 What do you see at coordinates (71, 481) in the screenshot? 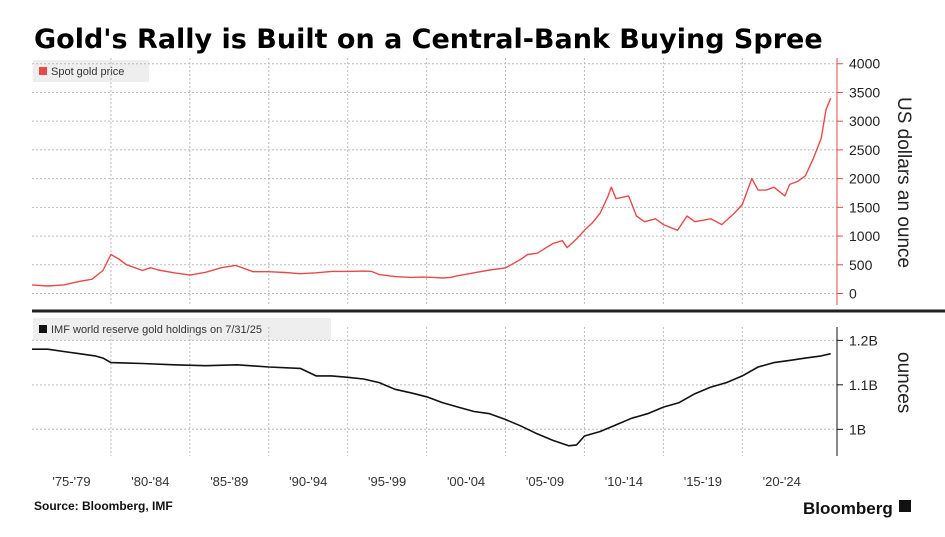
I see `x-tick-label: '75-'79` at bounding box center [71, 481].